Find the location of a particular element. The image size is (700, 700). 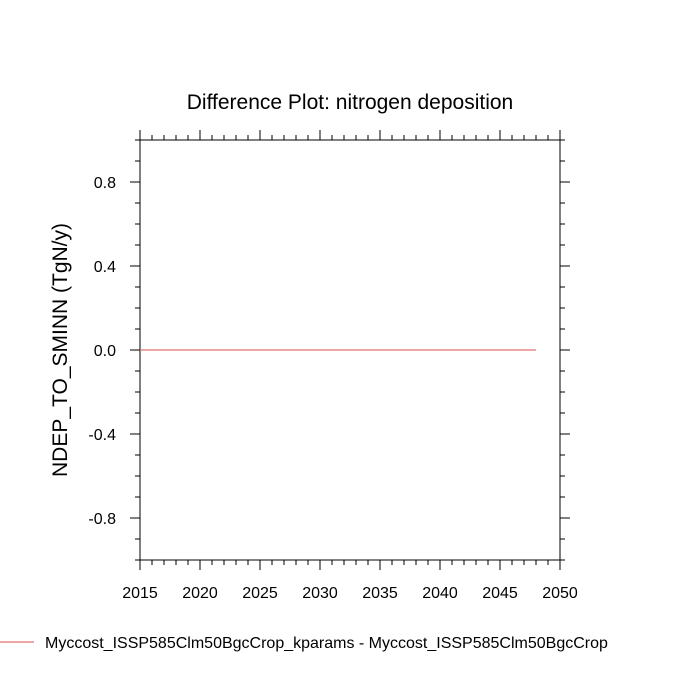

x-tick-label: 2035 is located at coordinates (380, 593).